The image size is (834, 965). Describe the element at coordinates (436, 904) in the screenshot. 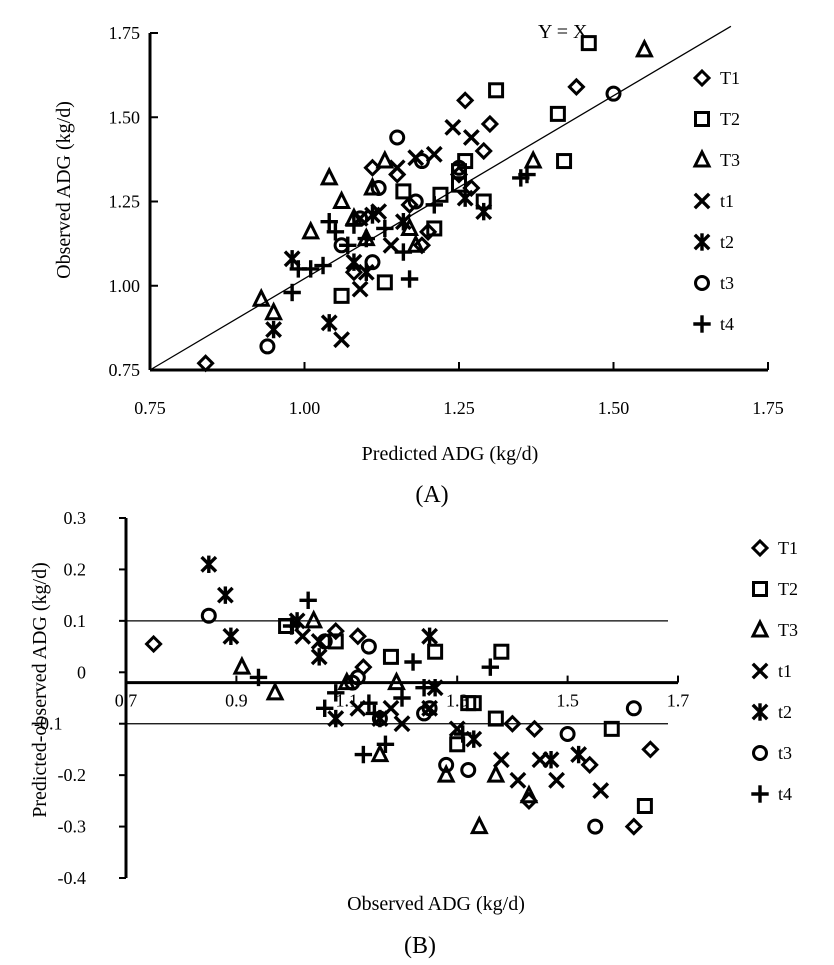

I see `chart-b-x-label: Observed ADG (kg/d)` at that location.